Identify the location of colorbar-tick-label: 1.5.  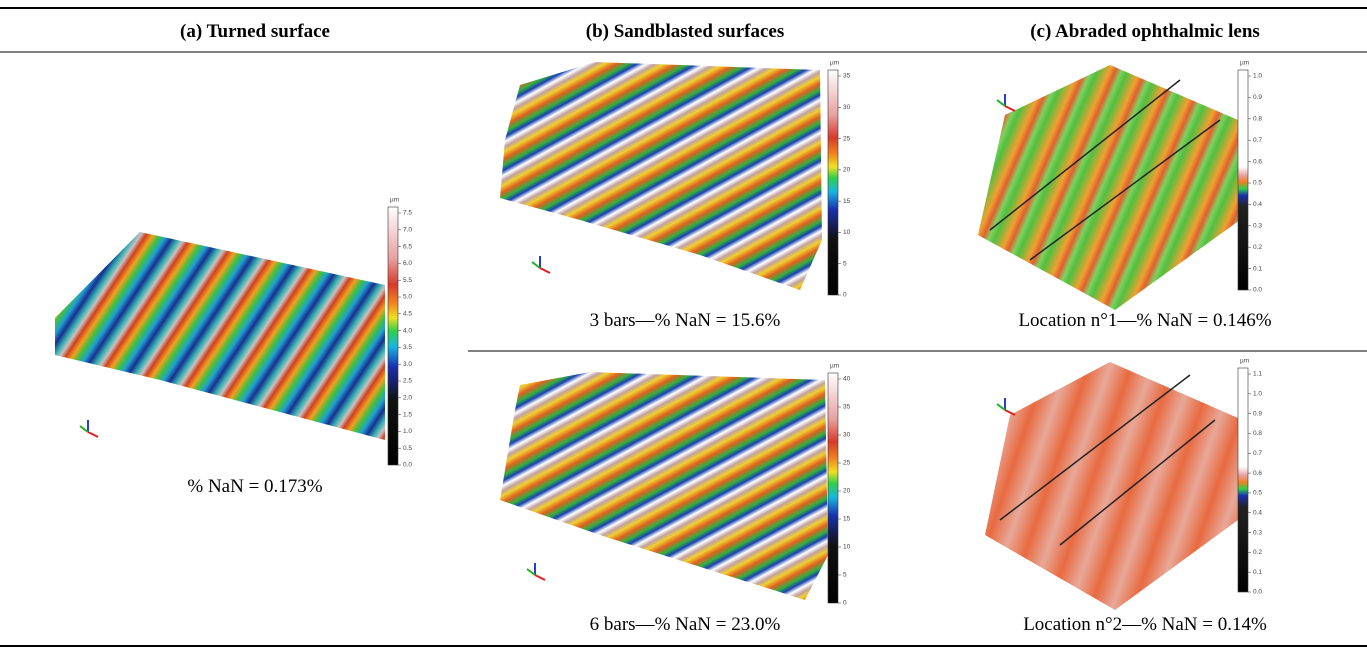
(407, 414).